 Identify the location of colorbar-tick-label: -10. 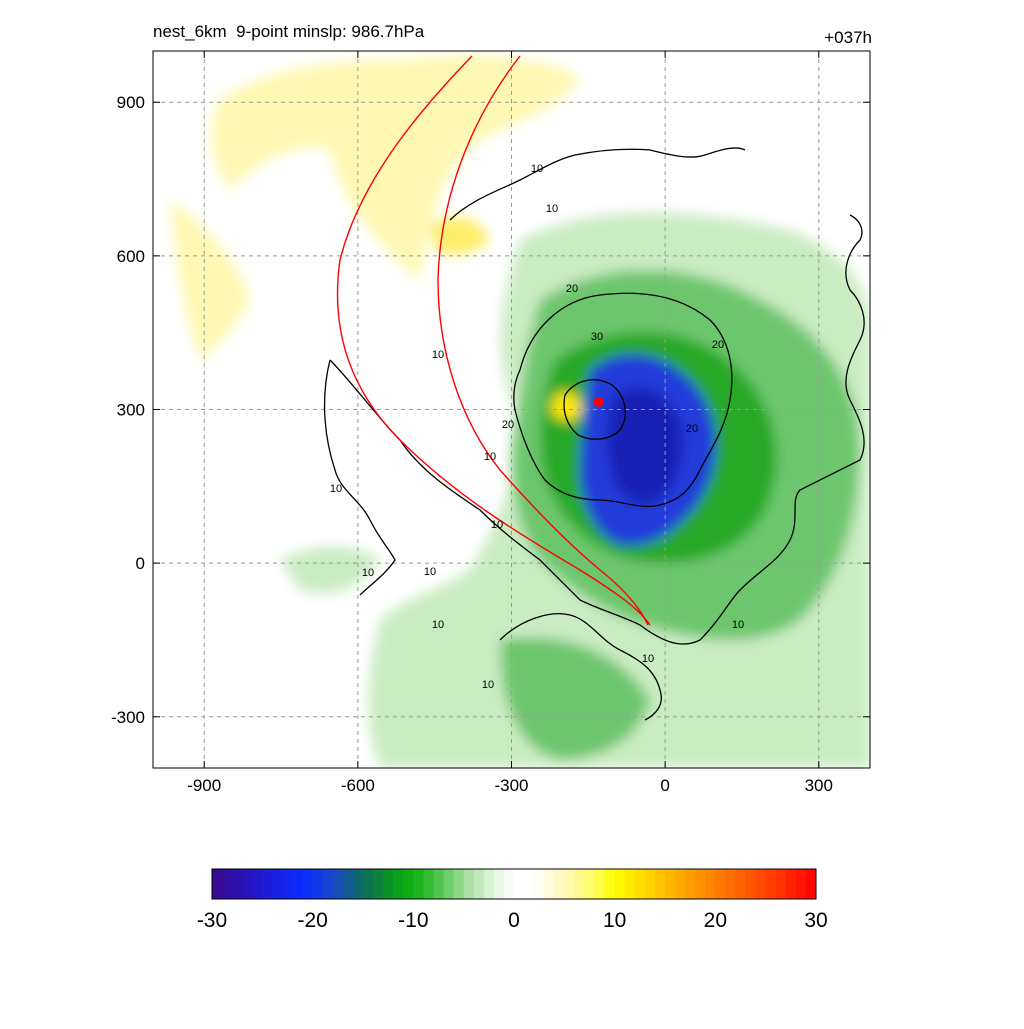
(413, 920).